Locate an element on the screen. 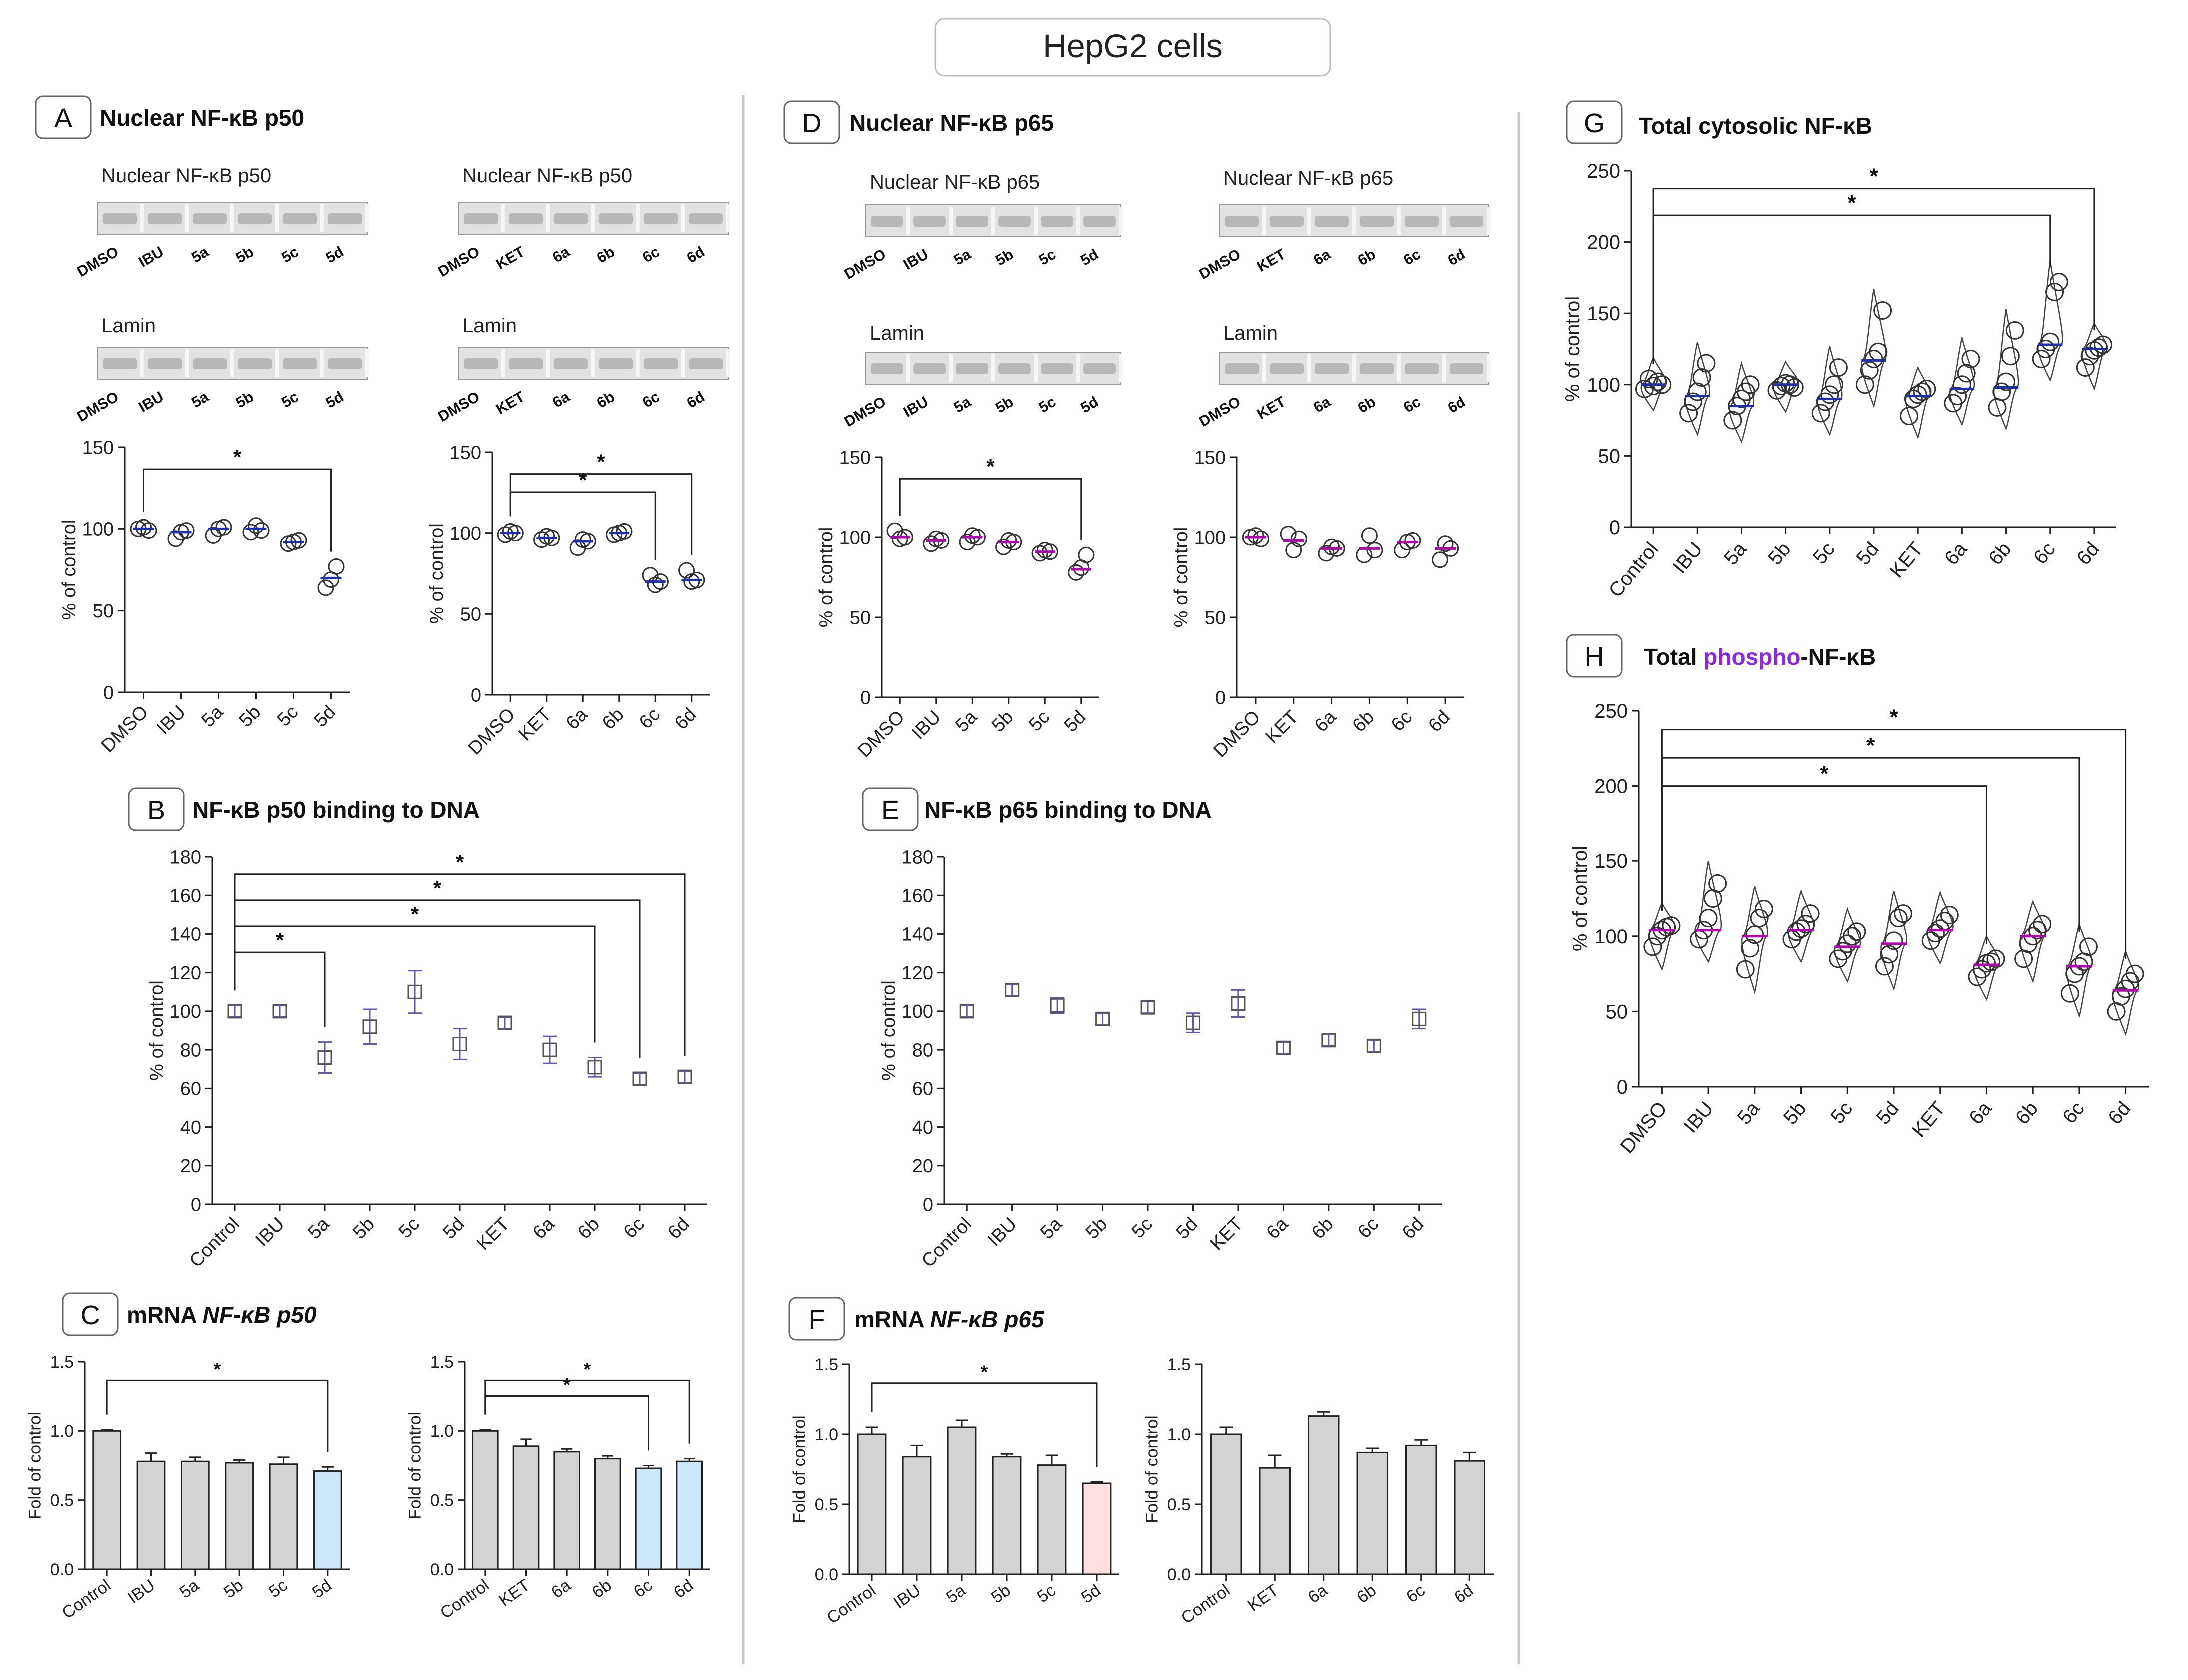 This screenshot has width=2188, height=1680. blot-lane-label: KET is located at coordinates (510, 258).